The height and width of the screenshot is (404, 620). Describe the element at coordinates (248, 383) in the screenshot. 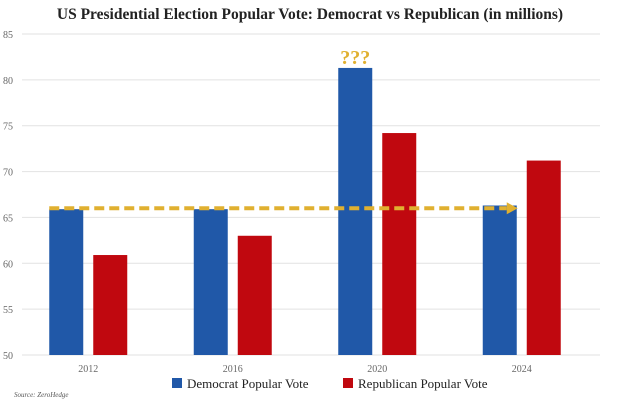

I see `legend-label: Democrat Popular Vote` at that location.